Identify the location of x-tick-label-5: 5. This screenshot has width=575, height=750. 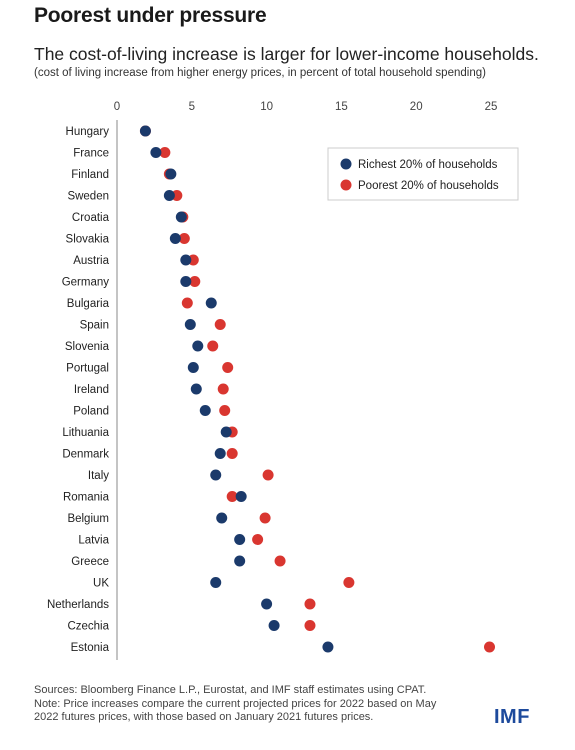
(192, 107).